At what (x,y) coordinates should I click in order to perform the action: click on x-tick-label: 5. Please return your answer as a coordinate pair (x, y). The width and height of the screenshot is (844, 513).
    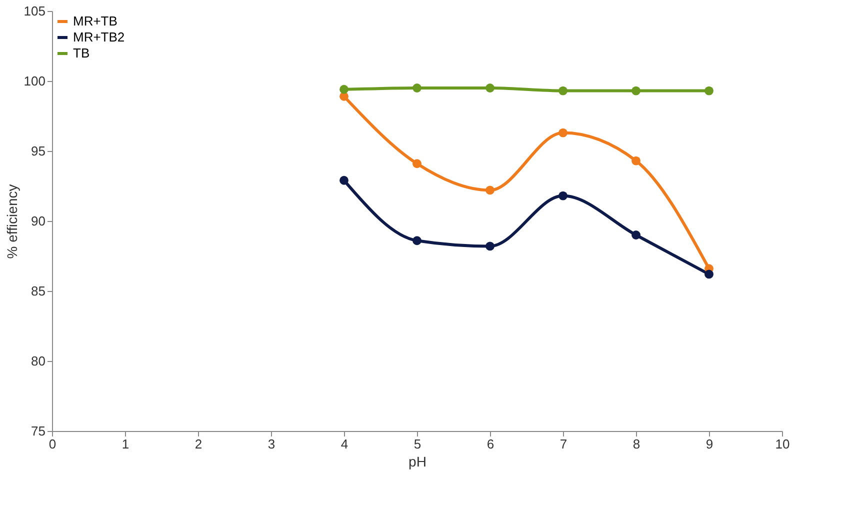
    Looking at the image, I should click on (418, 444).